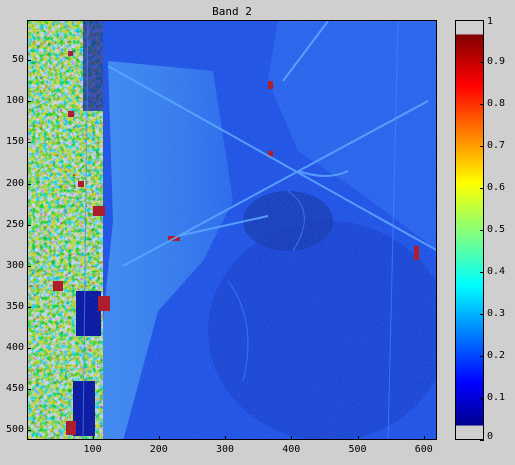  Describe the element at coordinates (14, 183) in the screenshot. I see `y-tick-label: 200` at that location.